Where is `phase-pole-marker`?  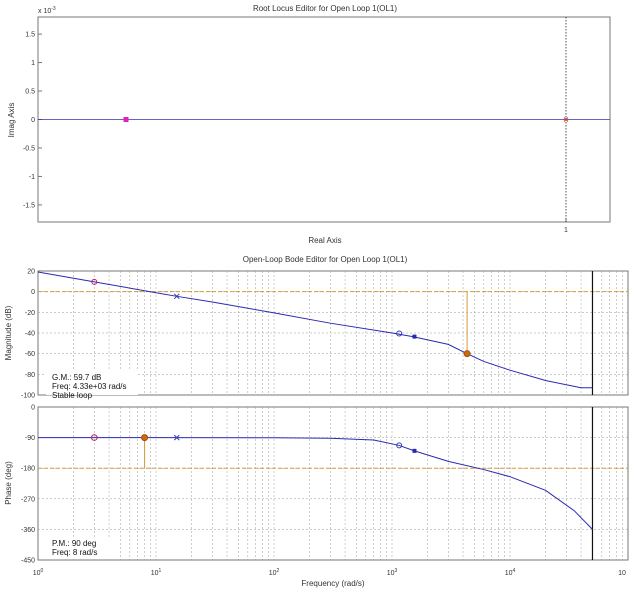 phase-pole-marker is located at coordinates (176, 437).